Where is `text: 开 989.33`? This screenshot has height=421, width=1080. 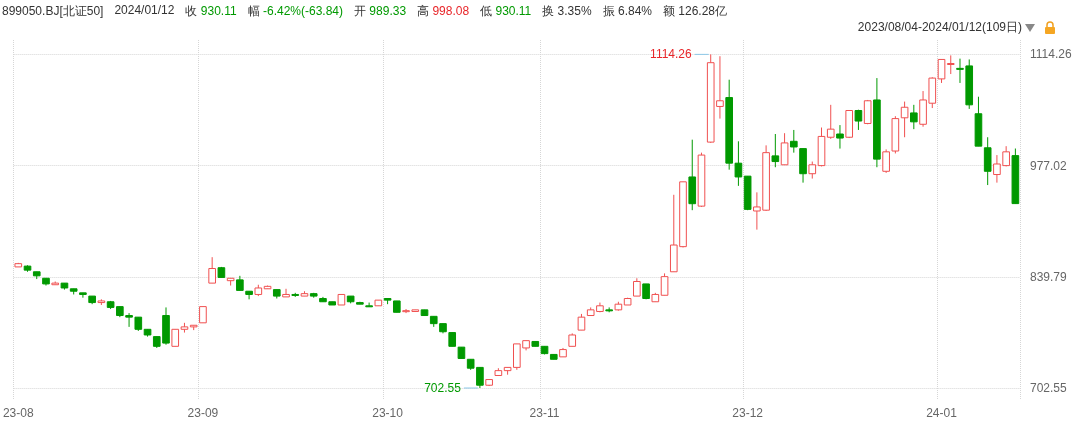
text: 开 989.33 is located at coordinates (380, 11).